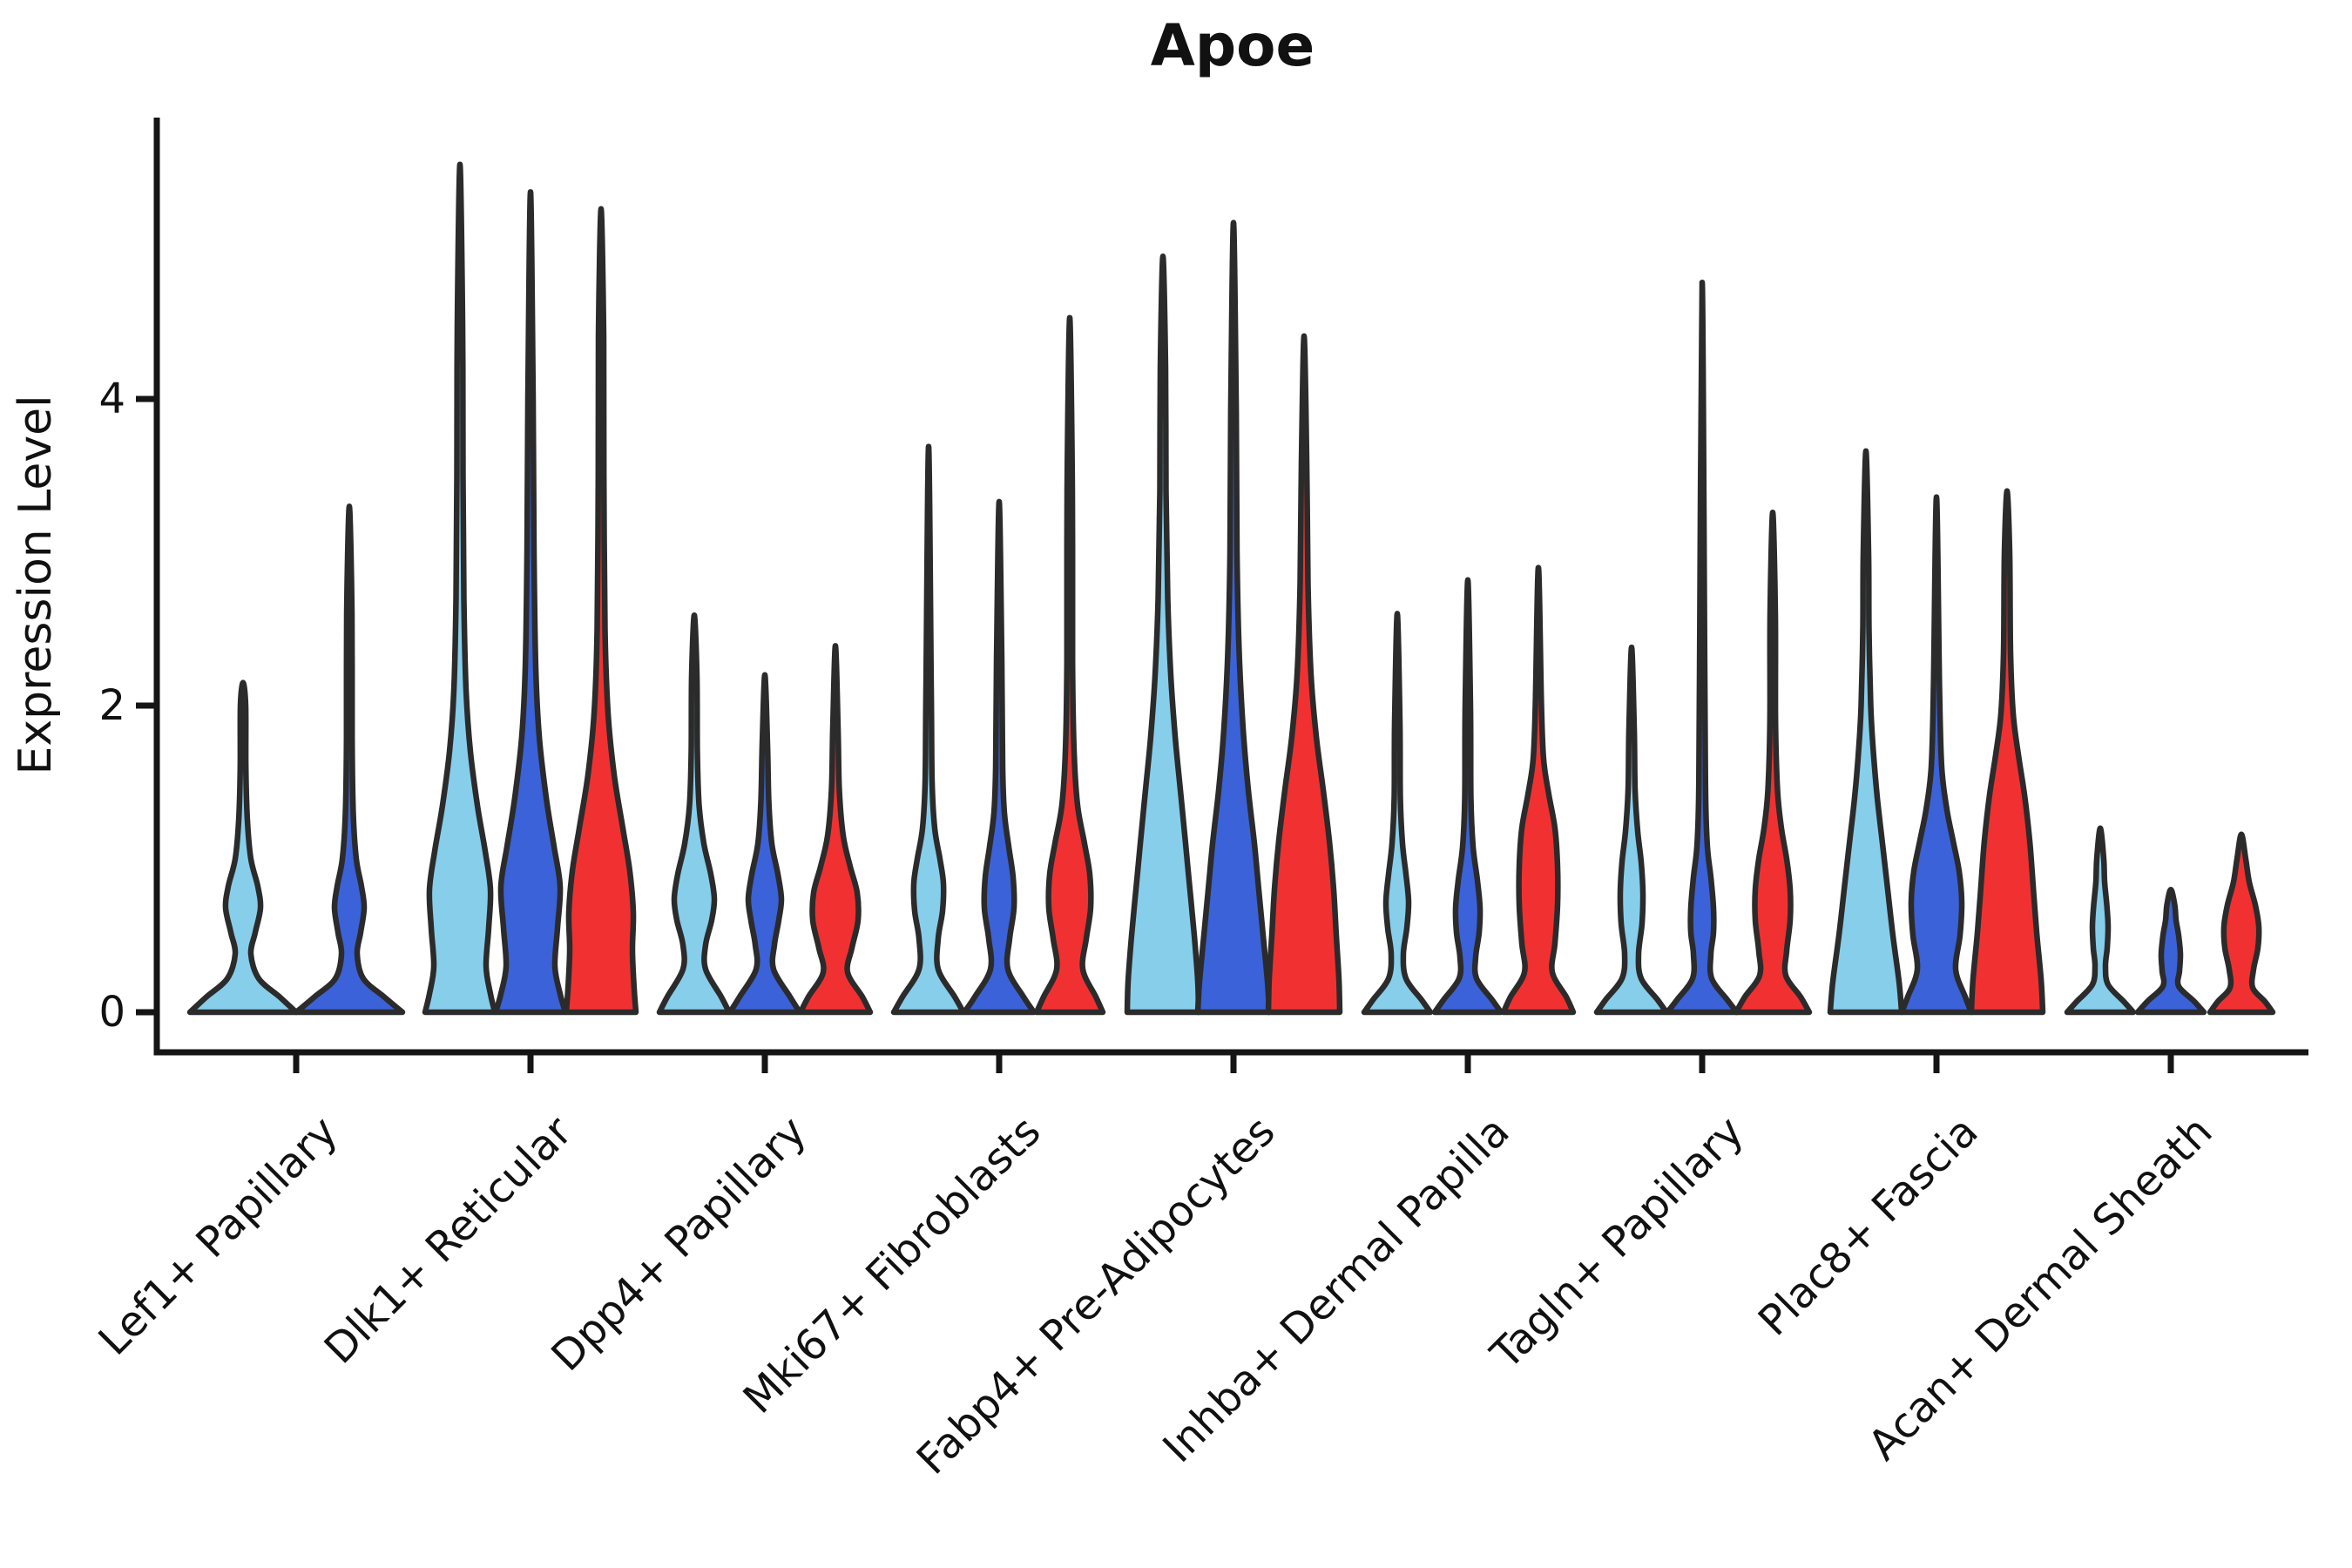  I want to click on y-tick-label-4: 4, so click(111, 399).